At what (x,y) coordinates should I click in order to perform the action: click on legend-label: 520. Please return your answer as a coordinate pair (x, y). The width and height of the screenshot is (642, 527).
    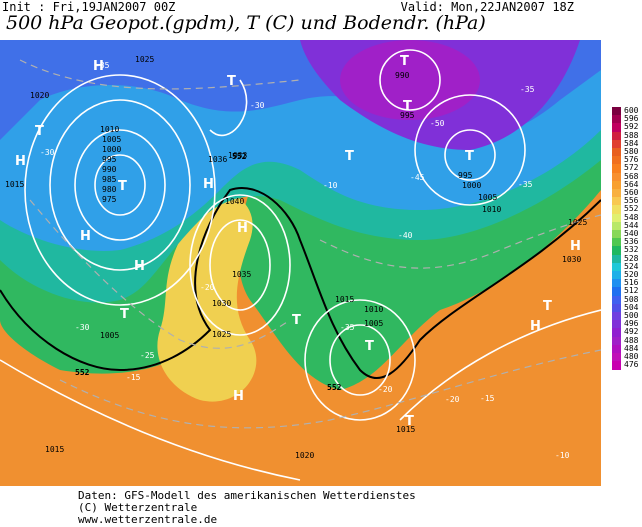
    Looking at the image, I should click on (631, 274).